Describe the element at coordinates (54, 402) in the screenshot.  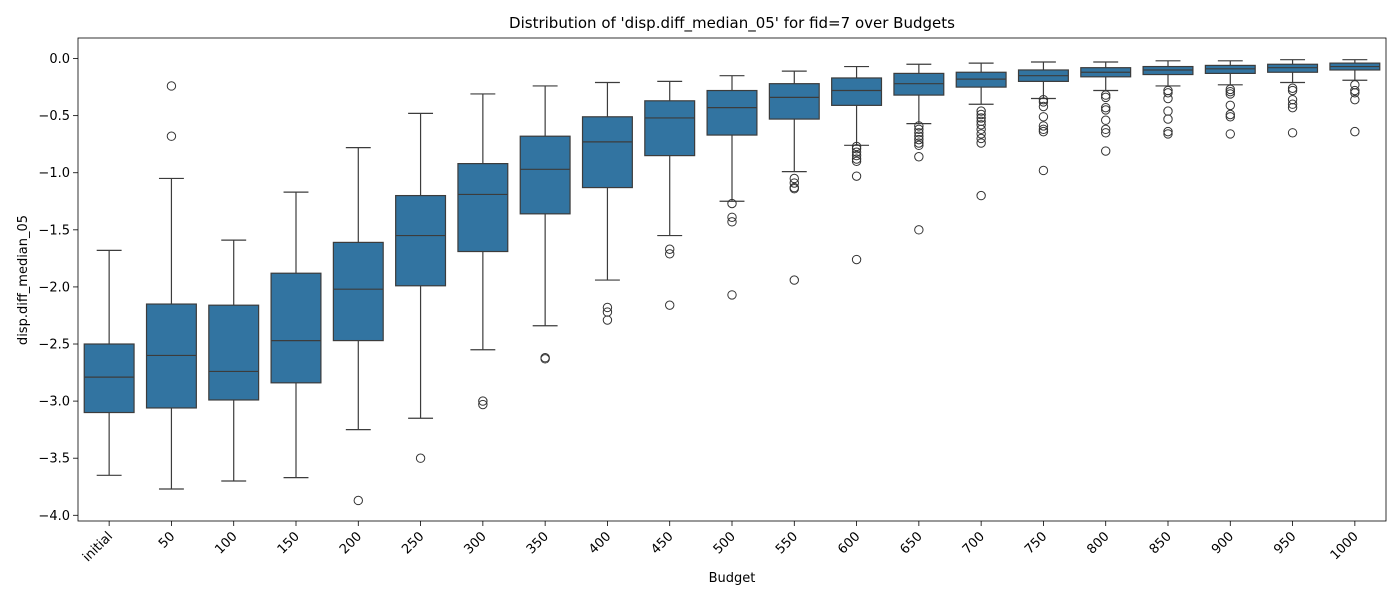
I see `y-tick-label: −3.0` at that location.